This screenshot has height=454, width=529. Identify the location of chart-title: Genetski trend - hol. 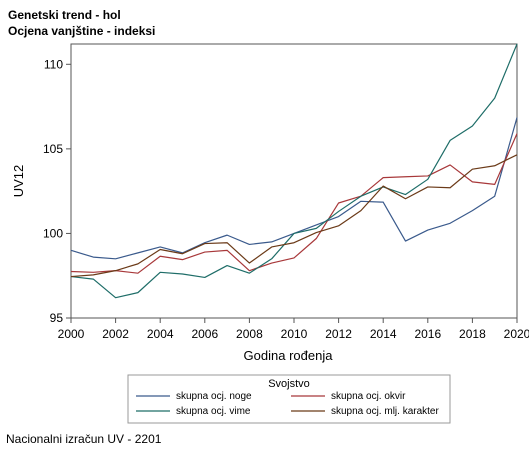
(64, 15).